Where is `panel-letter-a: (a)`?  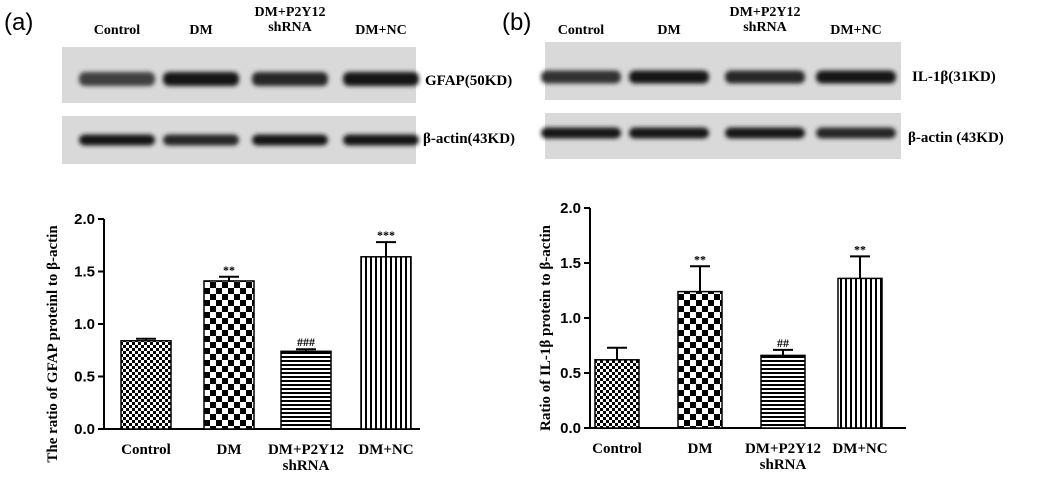 panel-letter-a: (a) is located at coordinates (18, 22).